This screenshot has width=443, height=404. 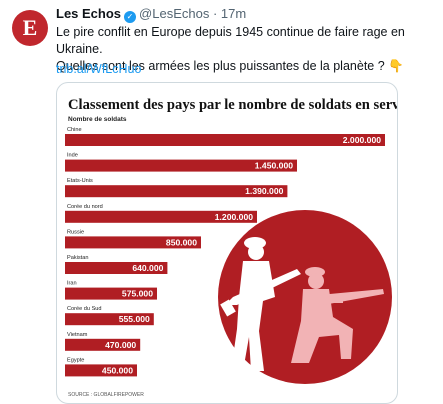 What do you see at coordinates (77, 258) in the screenshot?
I see `category-label: Pakistan` at bounding box center [77, 258].